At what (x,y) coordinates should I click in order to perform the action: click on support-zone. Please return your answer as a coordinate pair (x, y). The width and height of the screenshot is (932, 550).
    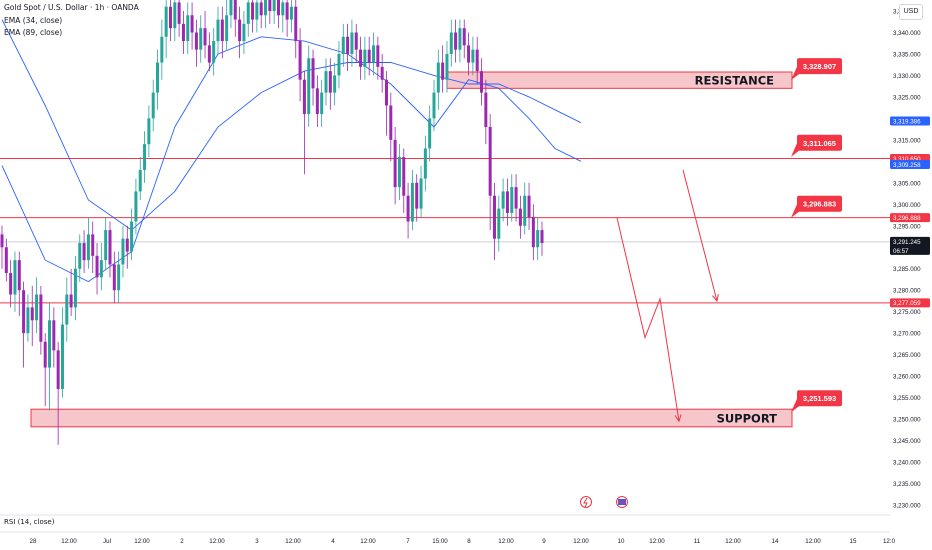
    Looking at the image, I should click on (411, 418).